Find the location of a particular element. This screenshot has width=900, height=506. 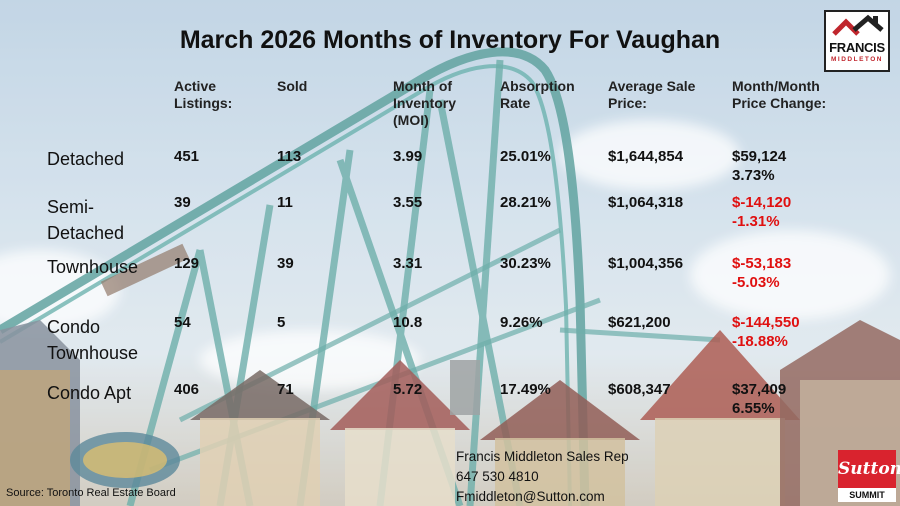

contact-name: Francis Middleton Sales Rep is located at coordinates (542, 456).